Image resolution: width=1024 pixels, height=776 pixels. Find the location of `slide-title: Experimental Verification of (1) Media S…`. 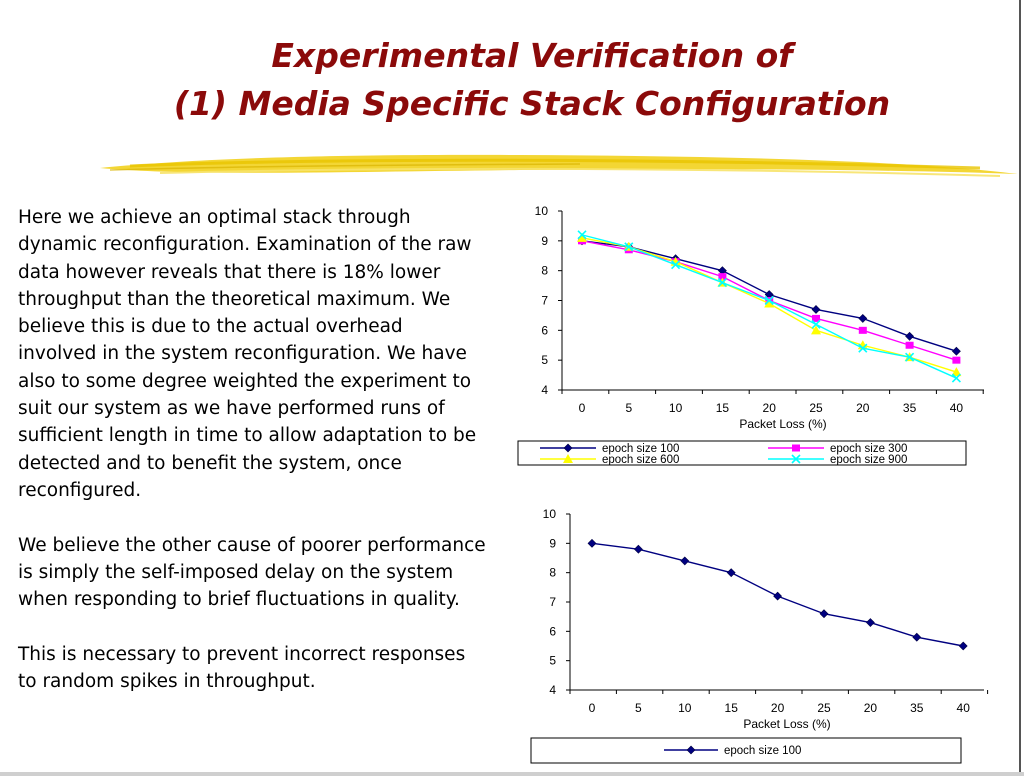

slide-title: Experimental Verification of (1) Media S… is located at coordinates (532, 80).